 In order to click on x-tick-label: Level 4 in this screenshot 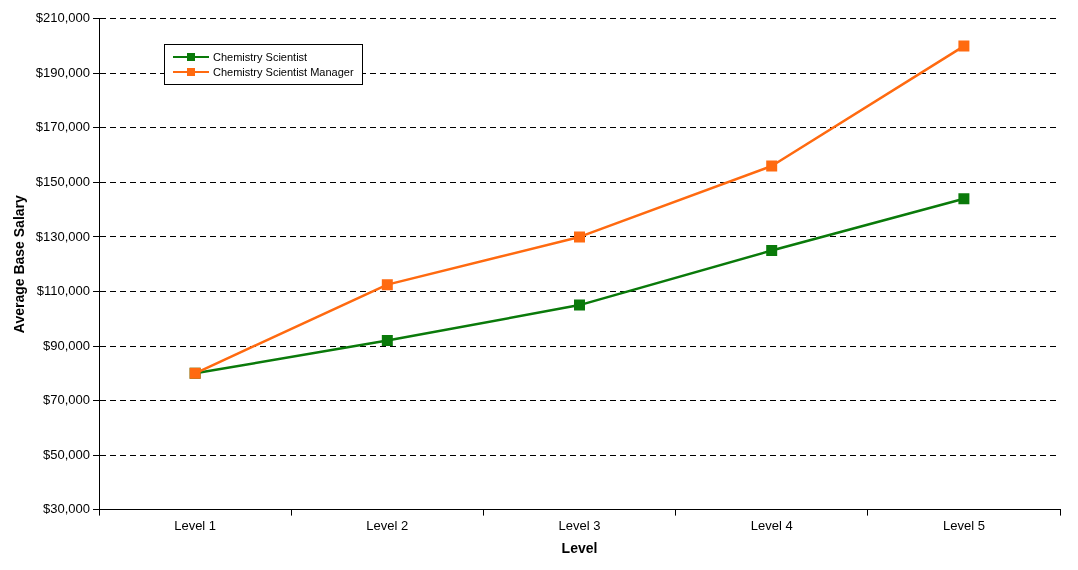, I will do `click(771, 525)`.